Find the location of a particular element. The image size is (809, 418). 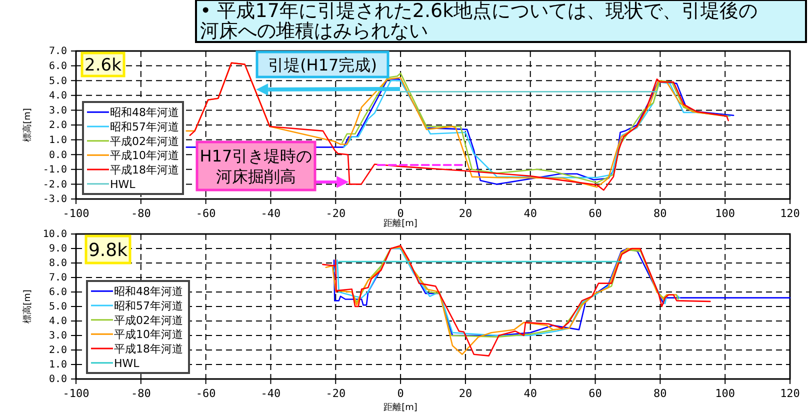

annotation: 2.6k is located at coordinates (103, 66).